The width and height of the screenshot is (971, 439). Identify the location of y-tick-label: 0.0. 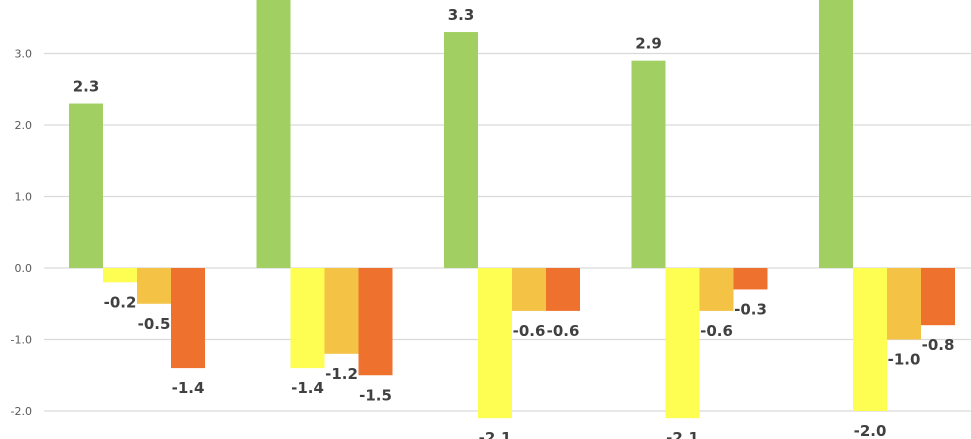
(24, 268).